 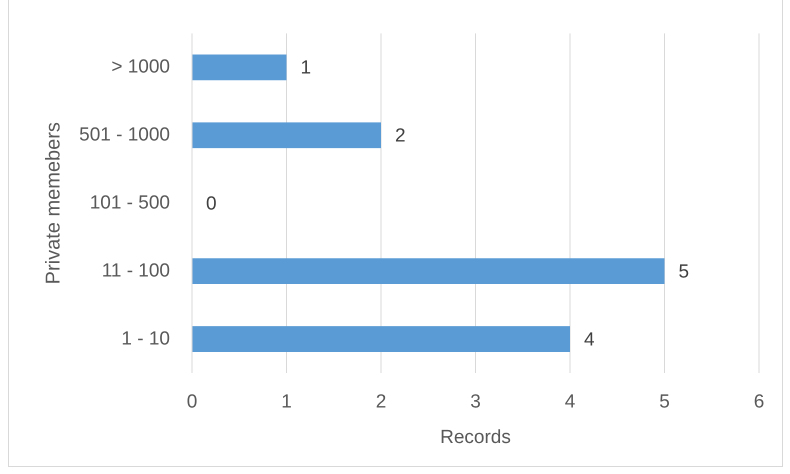 I want to click on y-tick-label: 501 - 1000, so click(x=124, y=135).